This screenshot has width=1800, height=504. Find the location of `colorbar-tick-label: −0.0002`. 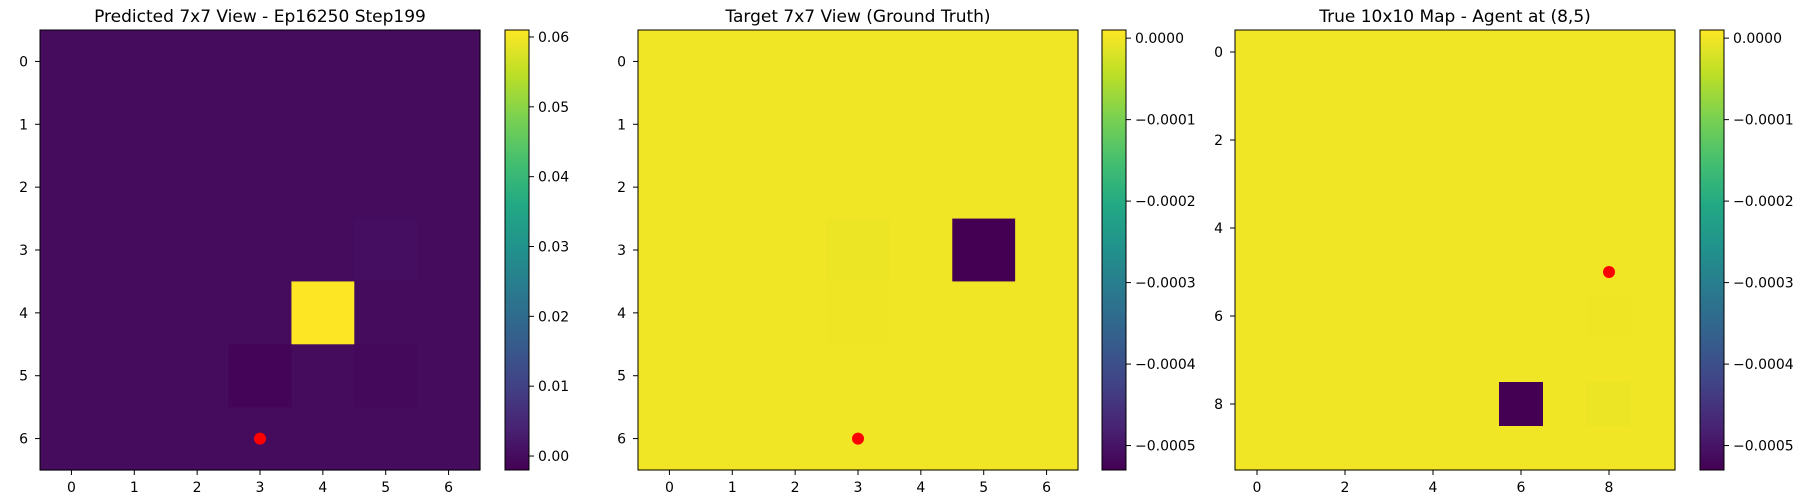

colorbar-tick-label: −0.0002 is located at coordinates (1165, 202).